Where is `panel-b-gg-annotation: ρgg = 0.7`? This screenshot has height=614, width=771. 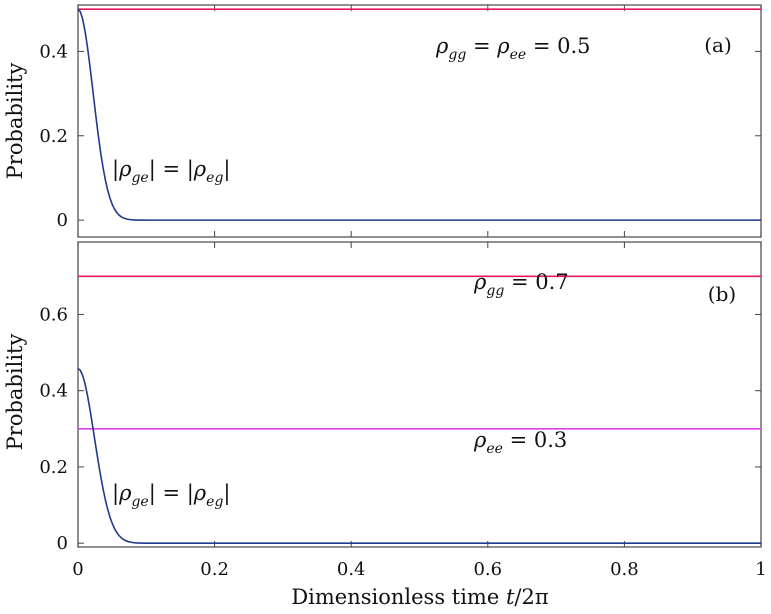
panel-b-gg-annotation: ρgg = 0.7 is located at coordinates (521, 284).